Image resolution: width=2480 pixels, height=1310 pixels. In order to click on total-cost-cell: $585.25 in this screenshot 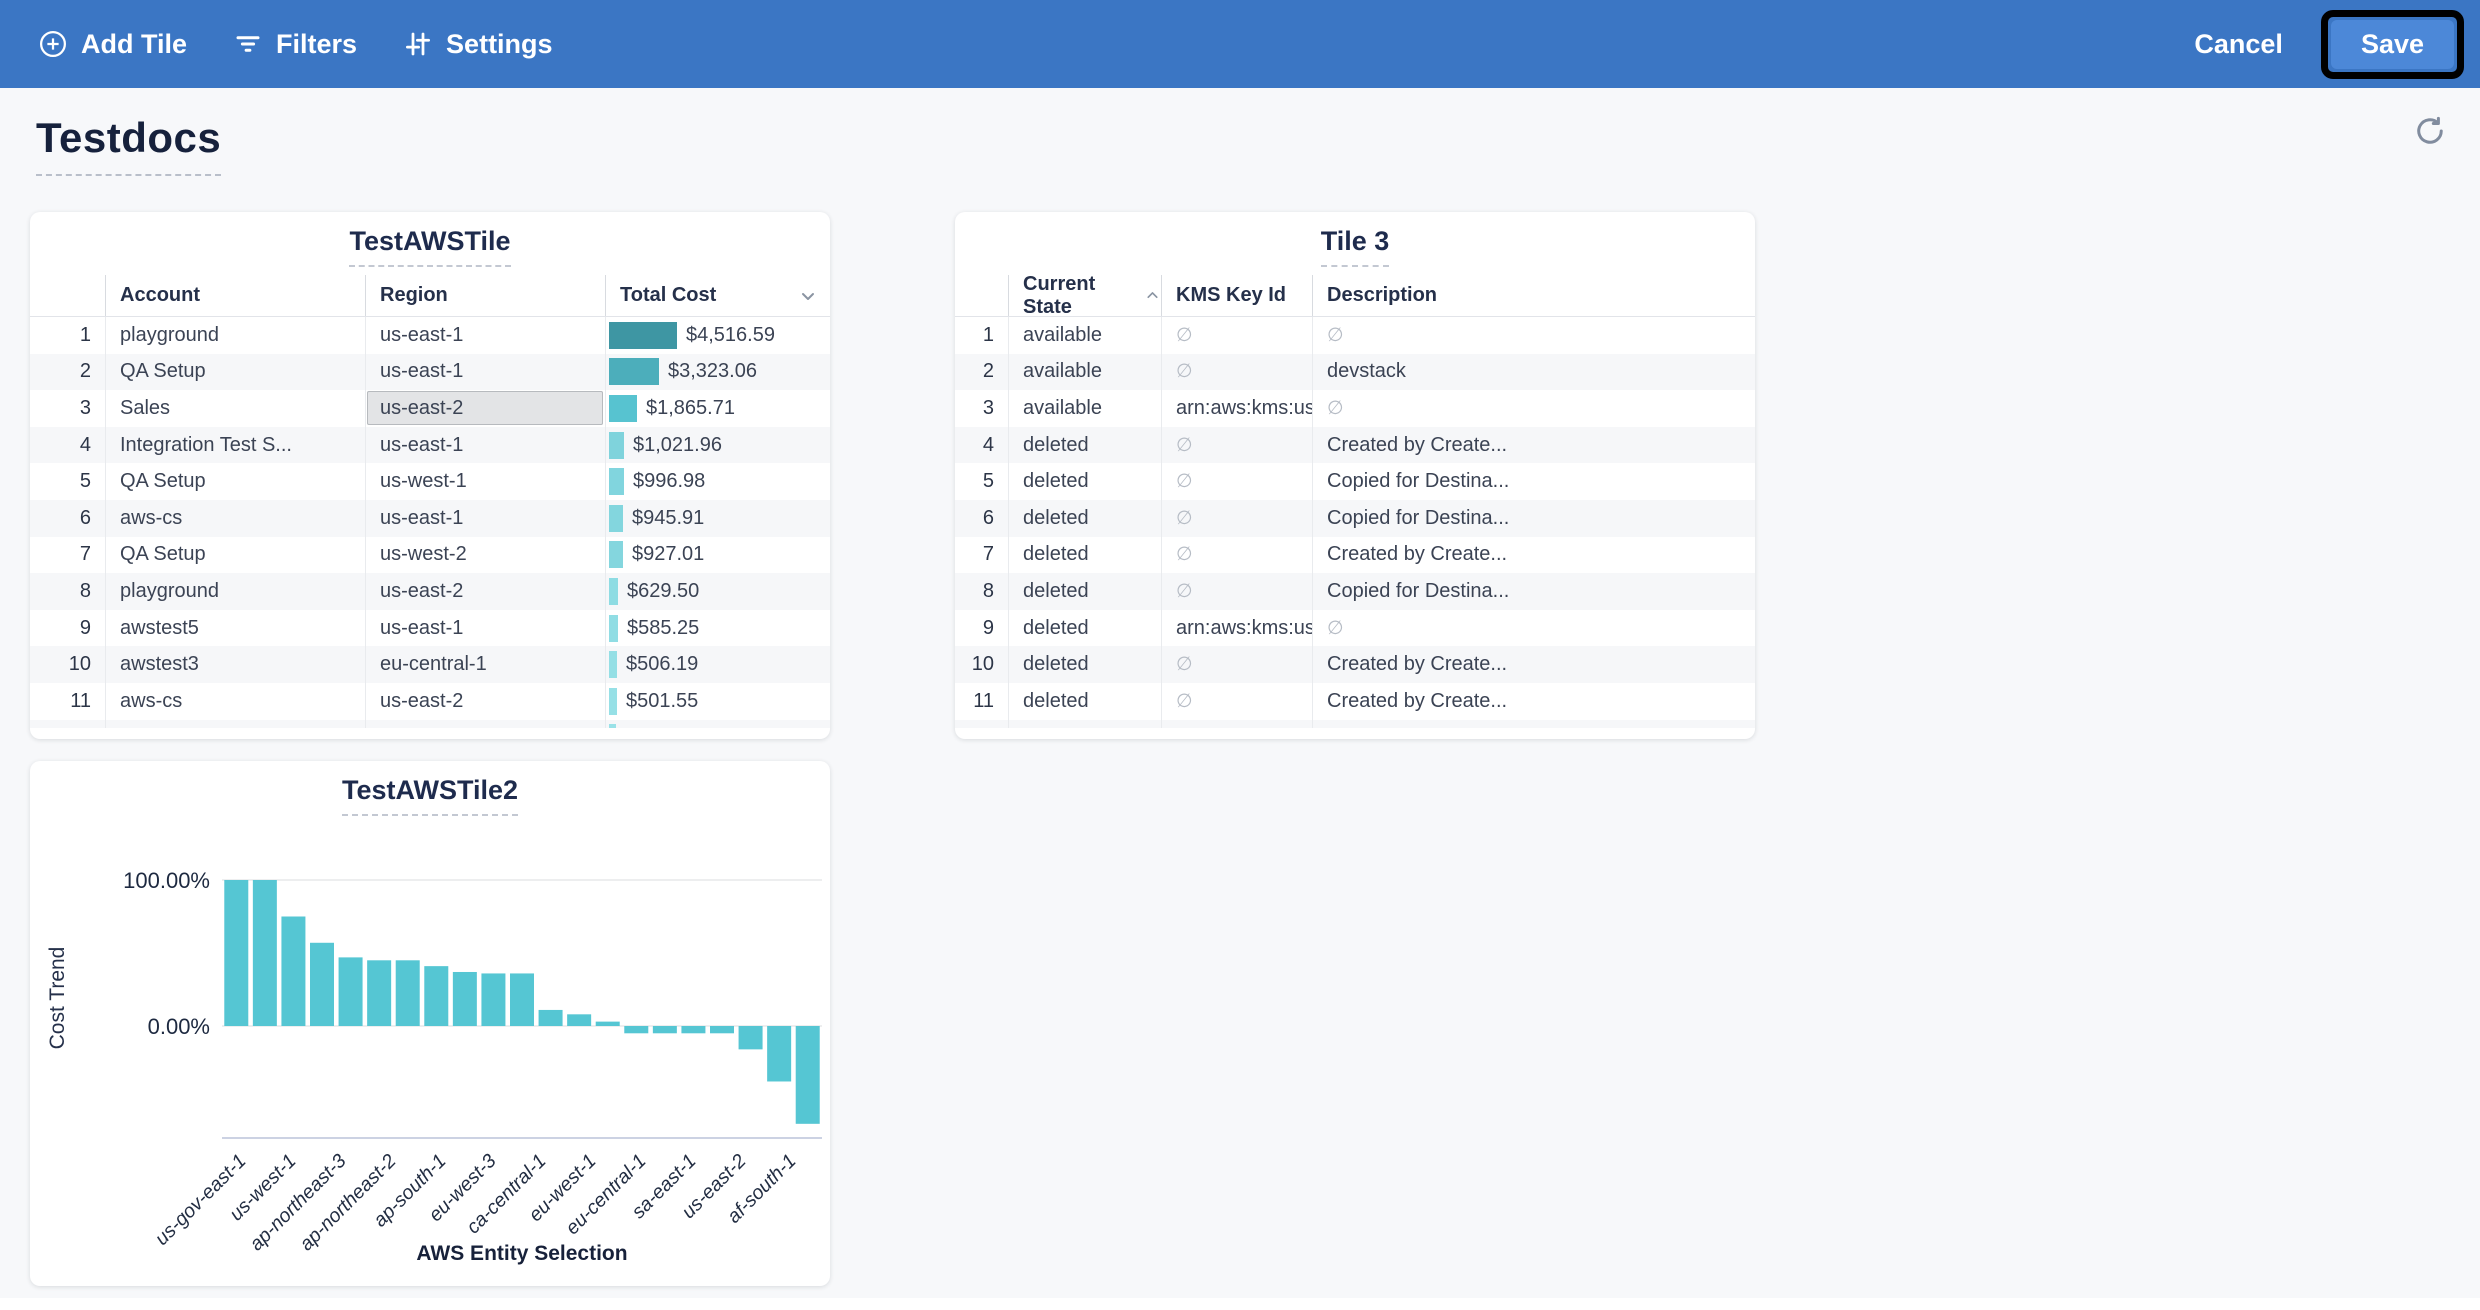, I will do `click(717, 628)`.